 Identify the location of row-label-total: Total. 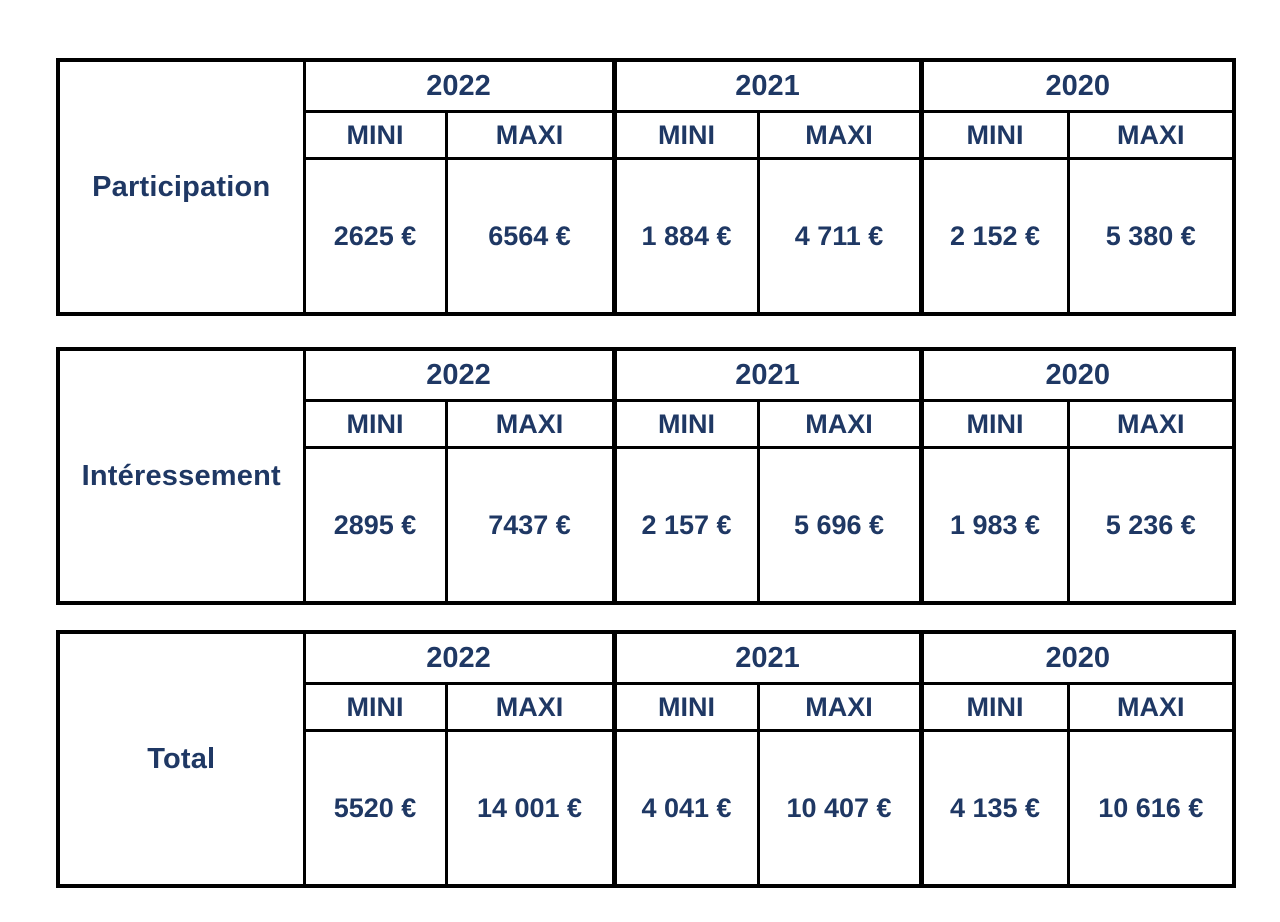
(181, 759).